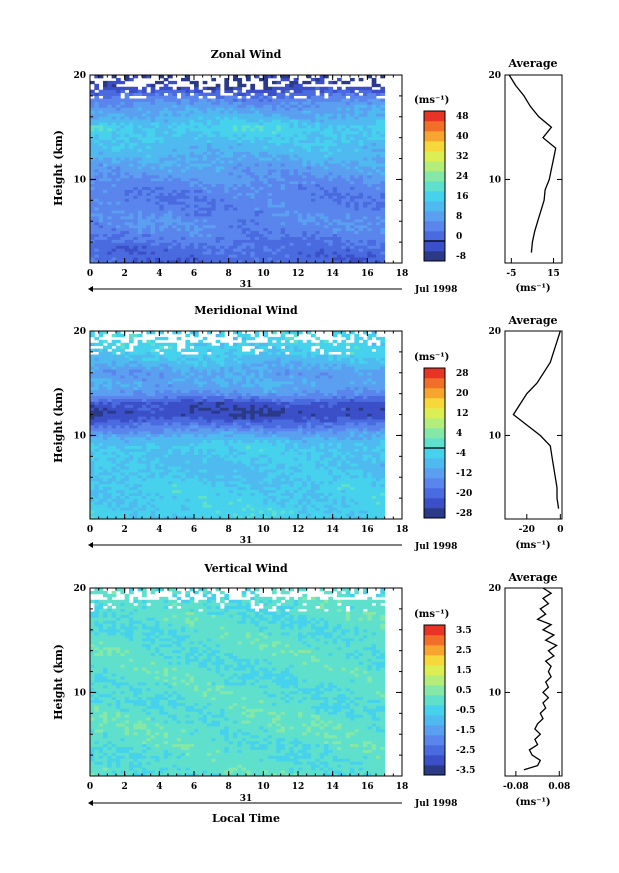 The image size is (619, 873). What do you see at coordinates (532, 163) in the screenshot?
I see `average-profile-line` at bounding box center [532, 163].